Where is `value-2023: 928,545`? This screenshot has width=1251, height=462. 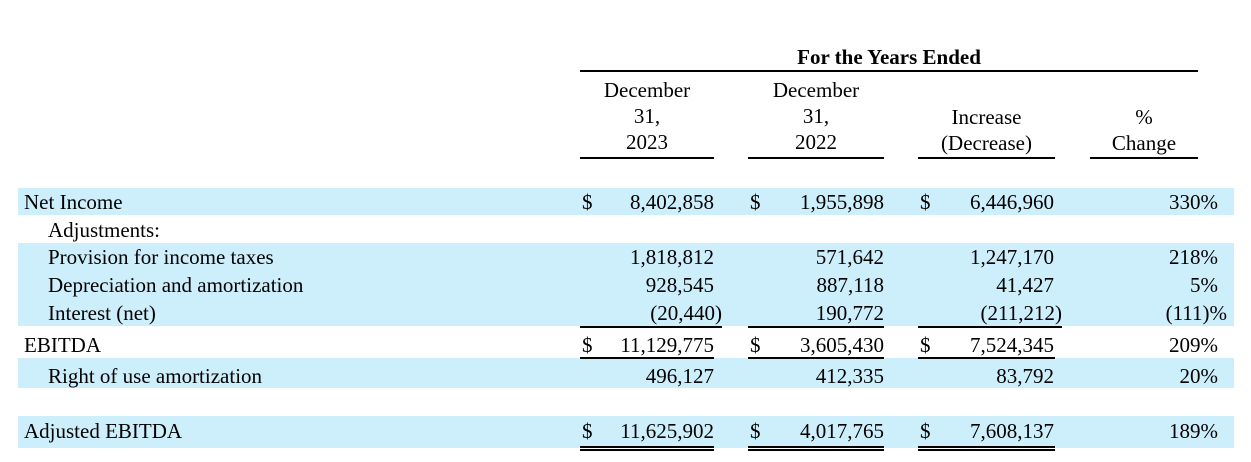 value-2023: 928,545 is located at coordinates (679, 285).